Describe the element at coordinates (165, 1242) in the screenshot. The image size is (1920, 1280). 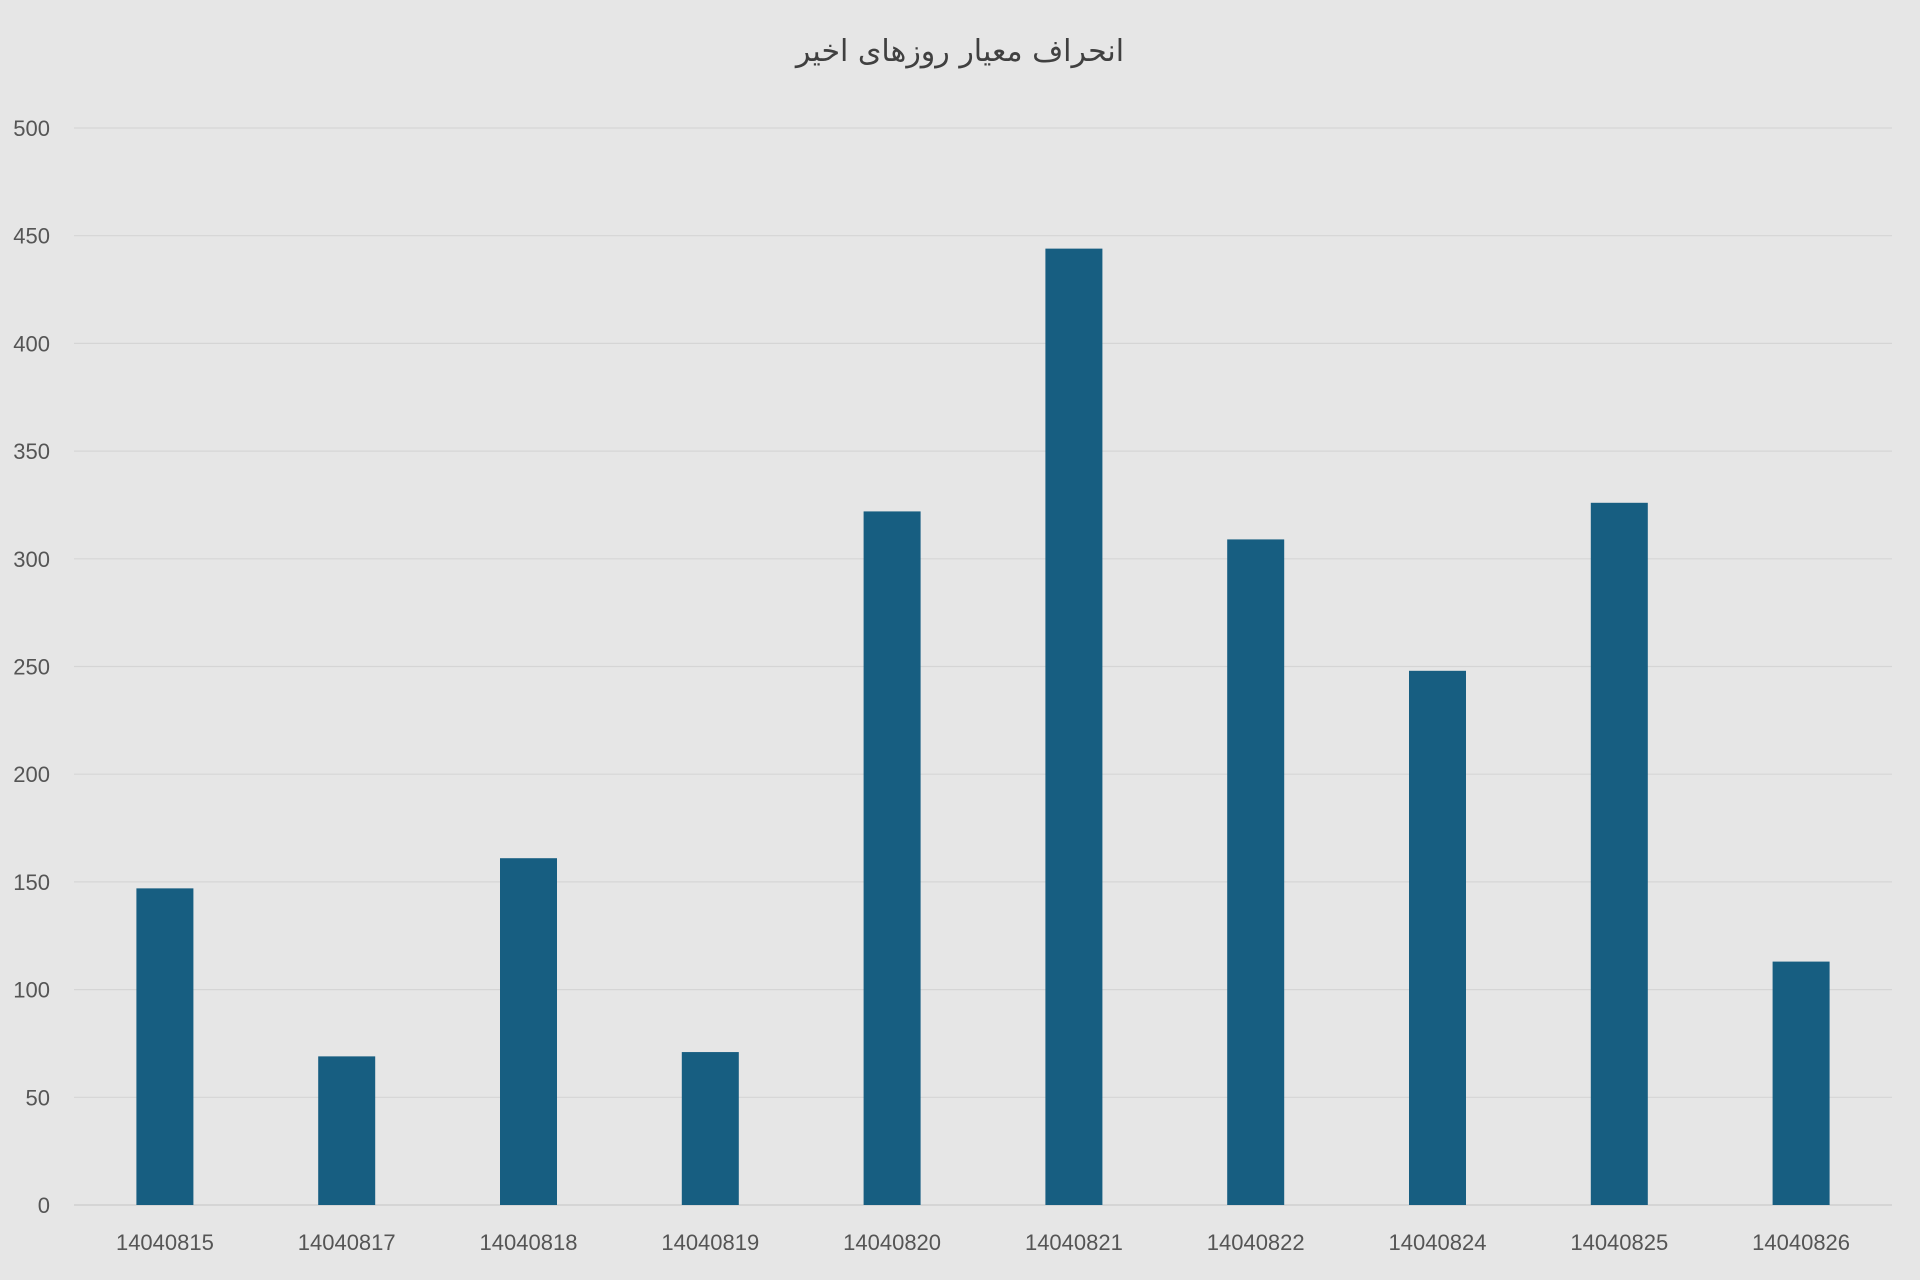
I see `x-tick-label: 14040815` at that location.